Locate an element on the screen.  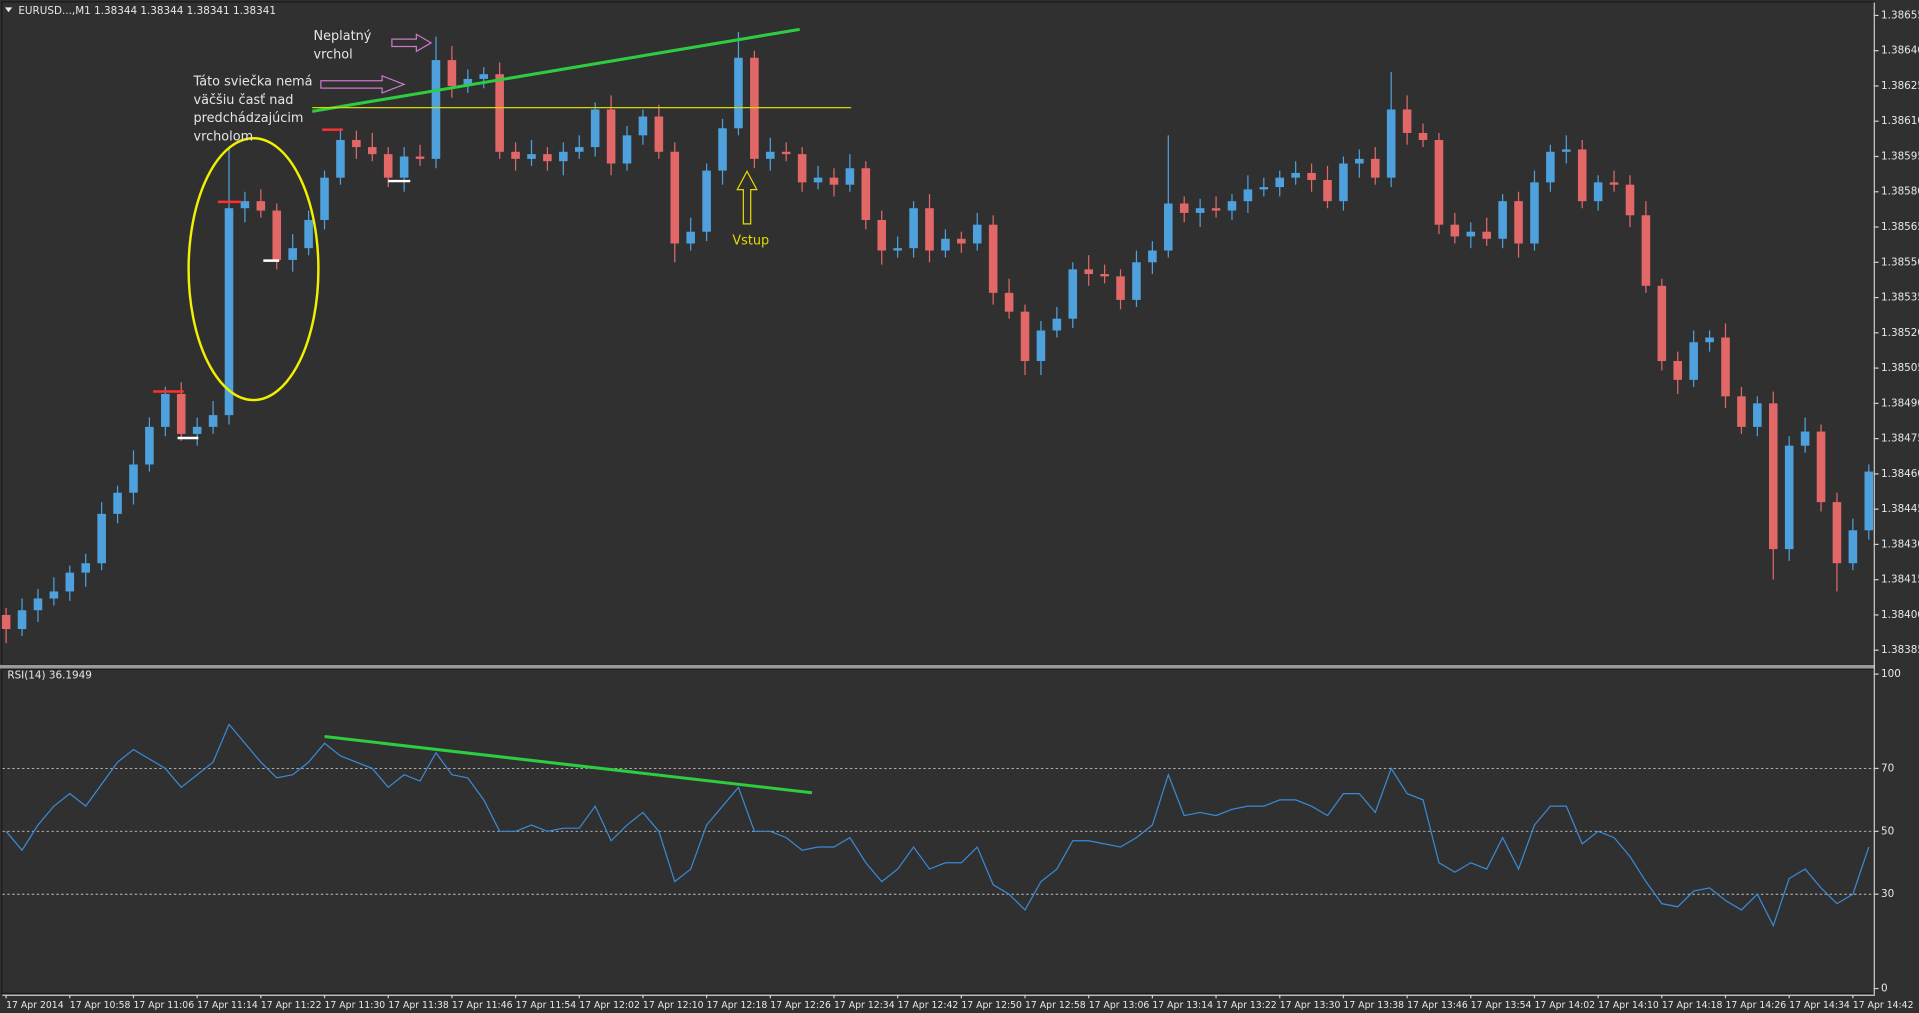
x-tick-label: 17 Apr 13:54 is located at coordinates (1501, 1005).